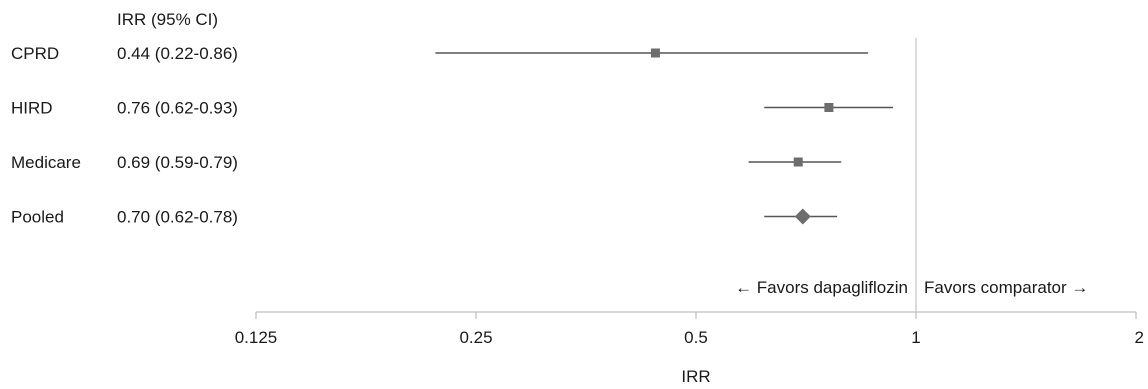  What do you see at coordinates (426, 162) in the screenshot?
I see `row-medicare: Medicare 0.69 (0.59-0.79)` at bounding box center [426, 162].